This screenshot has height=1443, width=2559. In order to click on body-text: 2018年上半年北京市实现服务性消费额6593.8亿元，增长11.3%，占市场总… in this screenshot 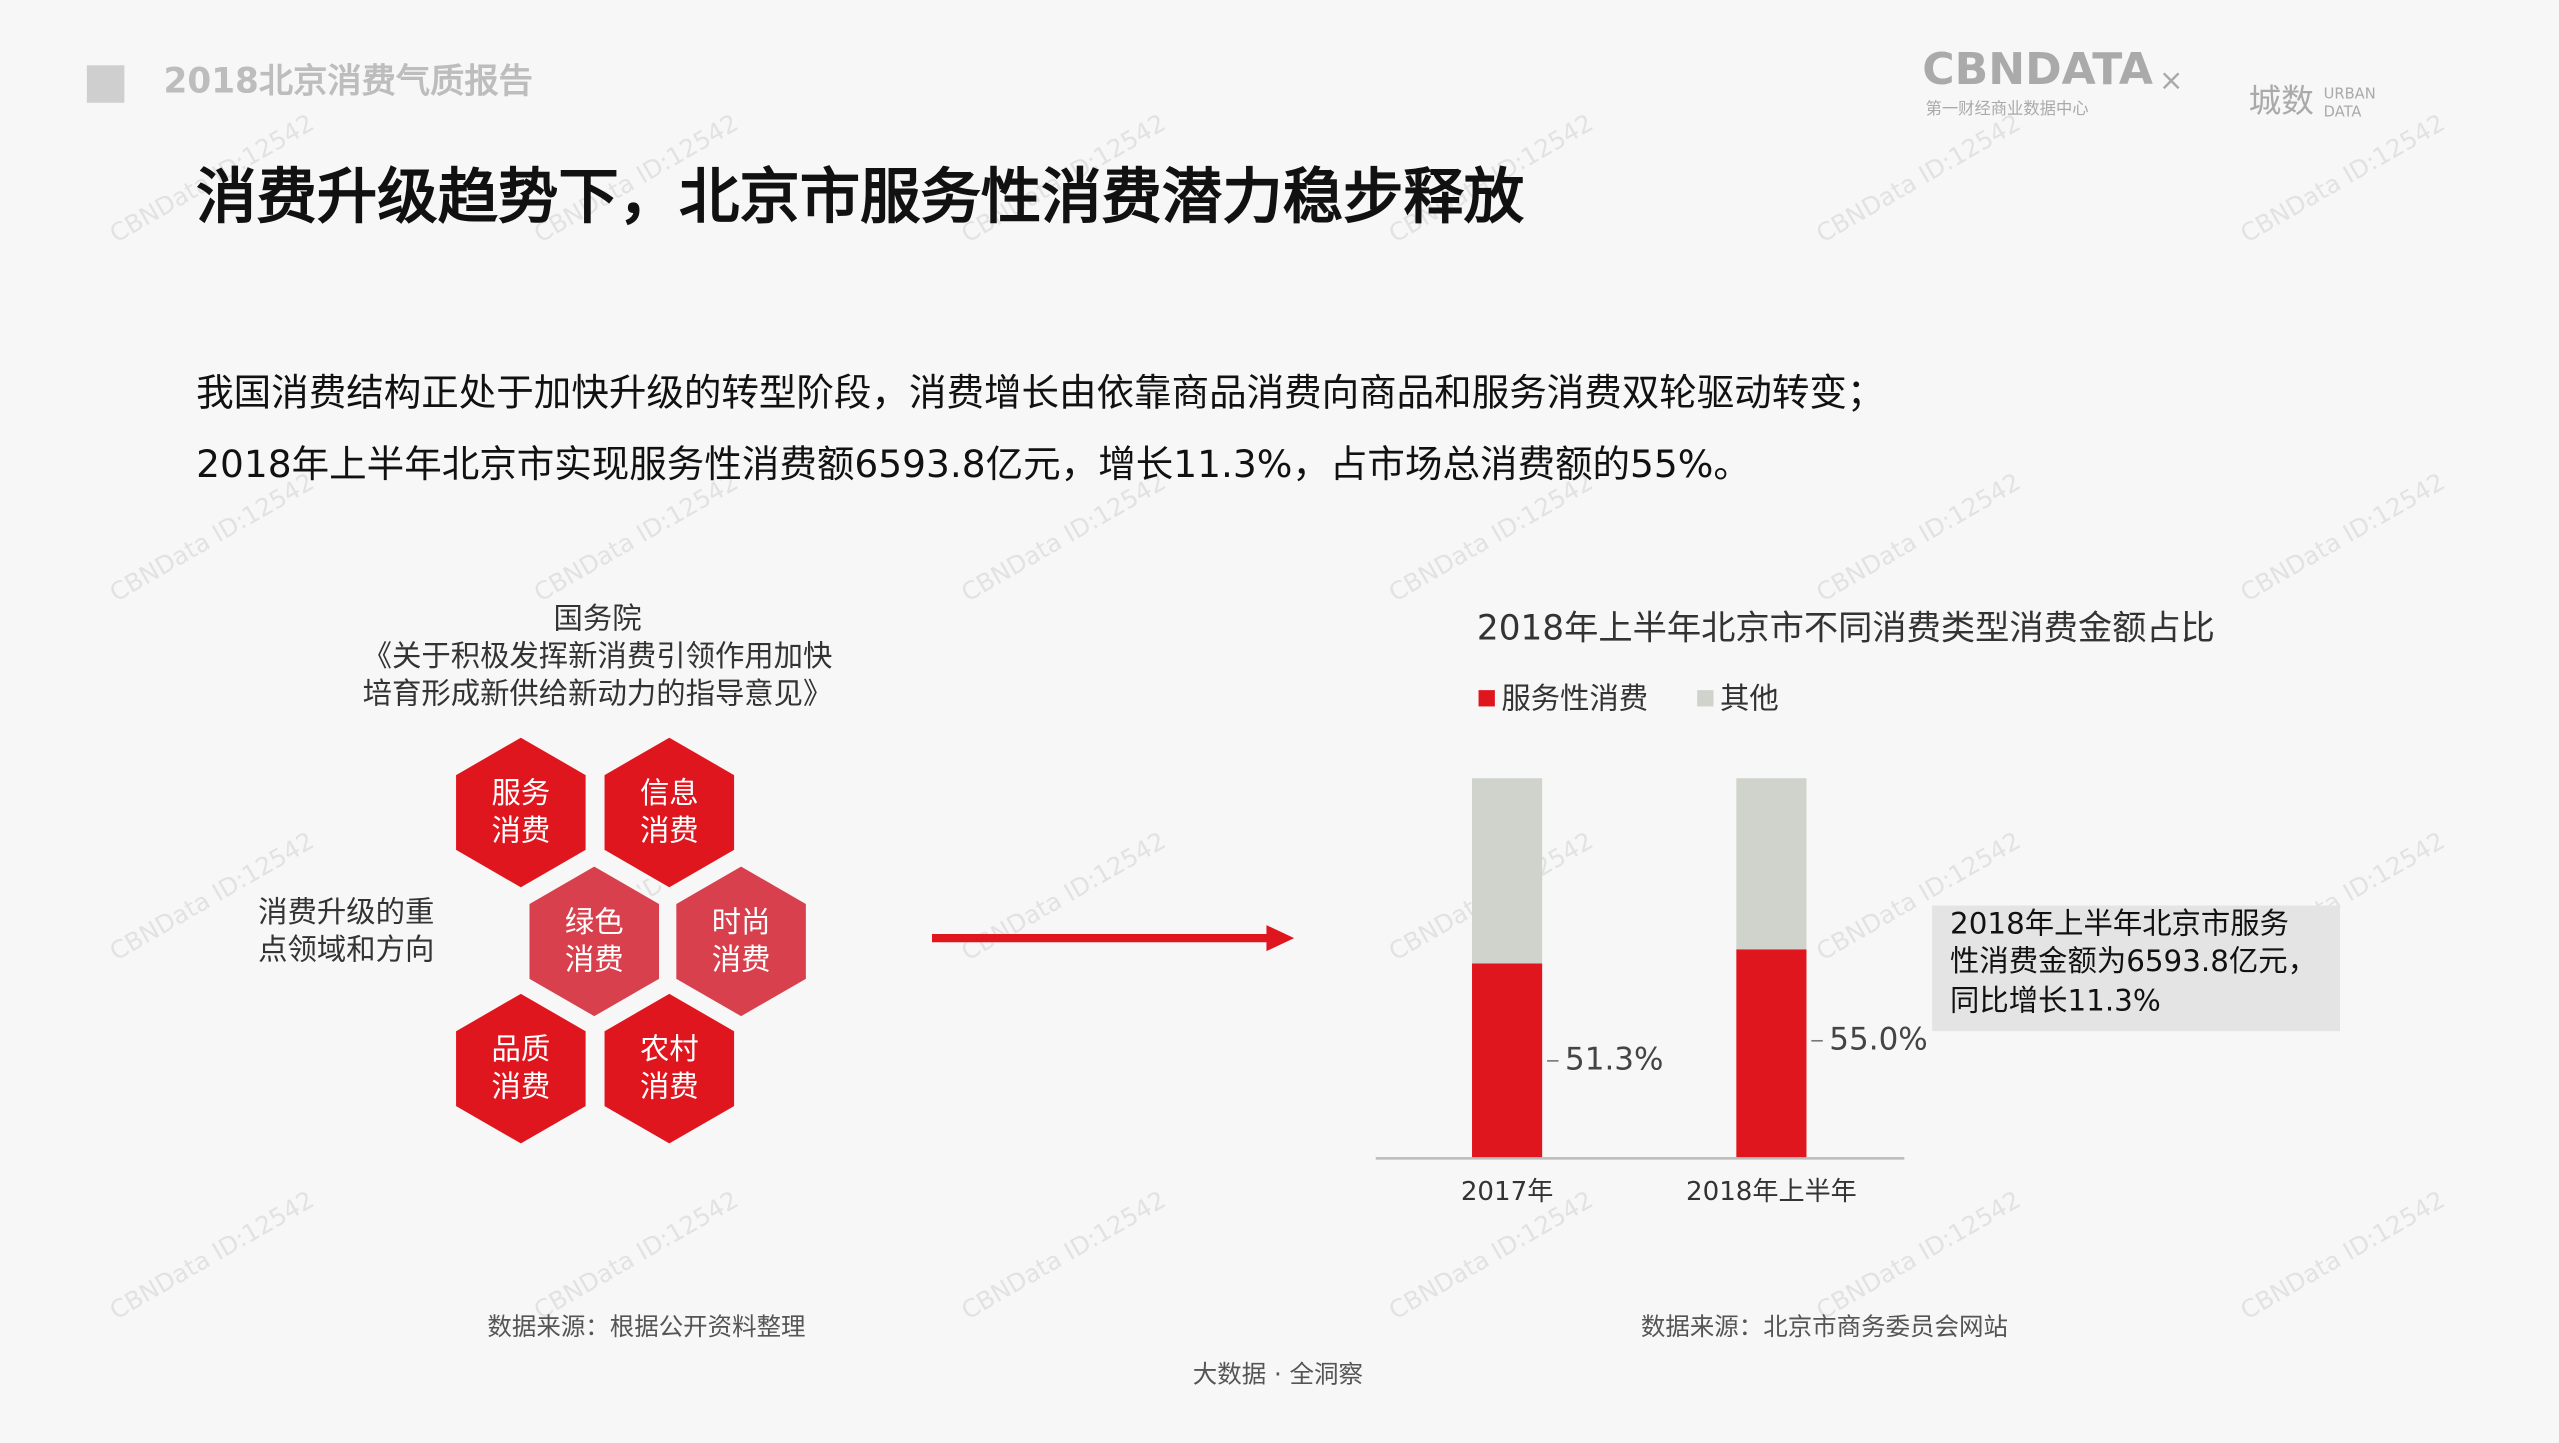, I will do `click(973, 464)`.